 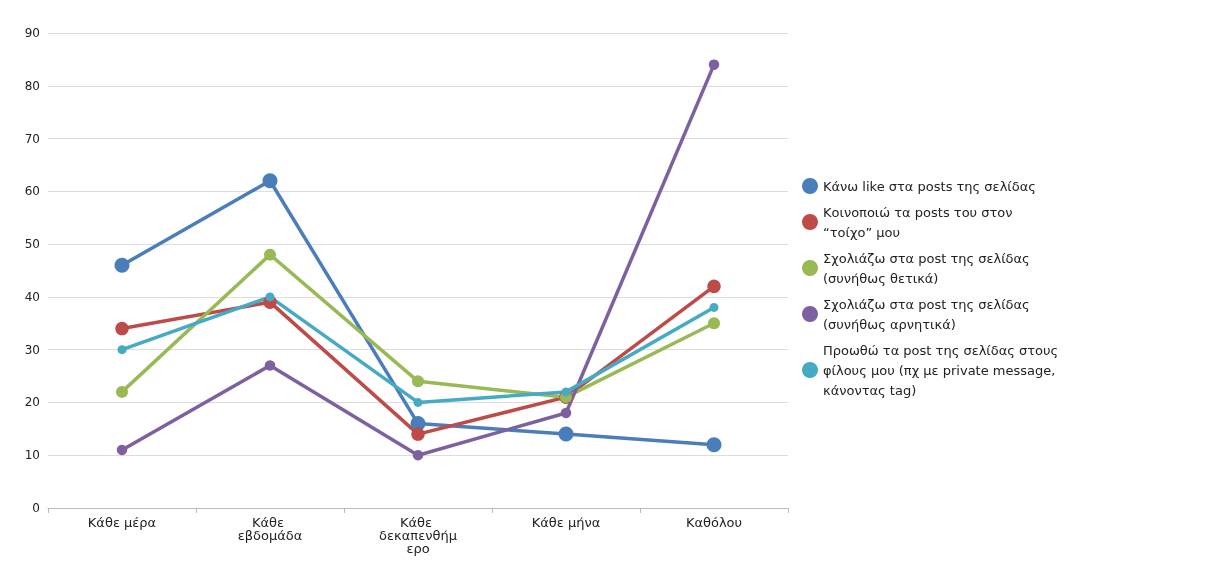 What do you see at coordinates (928, 314) in the screenshot?
I see `legend-label: Σχολιάζω στα post της σελίδας (συνήθως αρνητικά)` at bounding box center [928, 314].